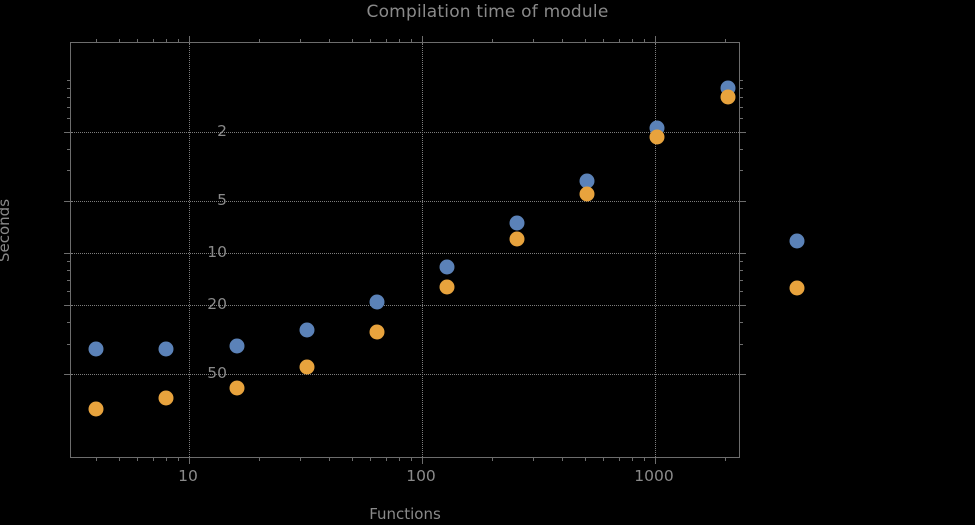  What do you see at coordinates (217, 373) in the screenshot?
I see `y-axis-tick-label: 50` at bounding box center [217, 373].